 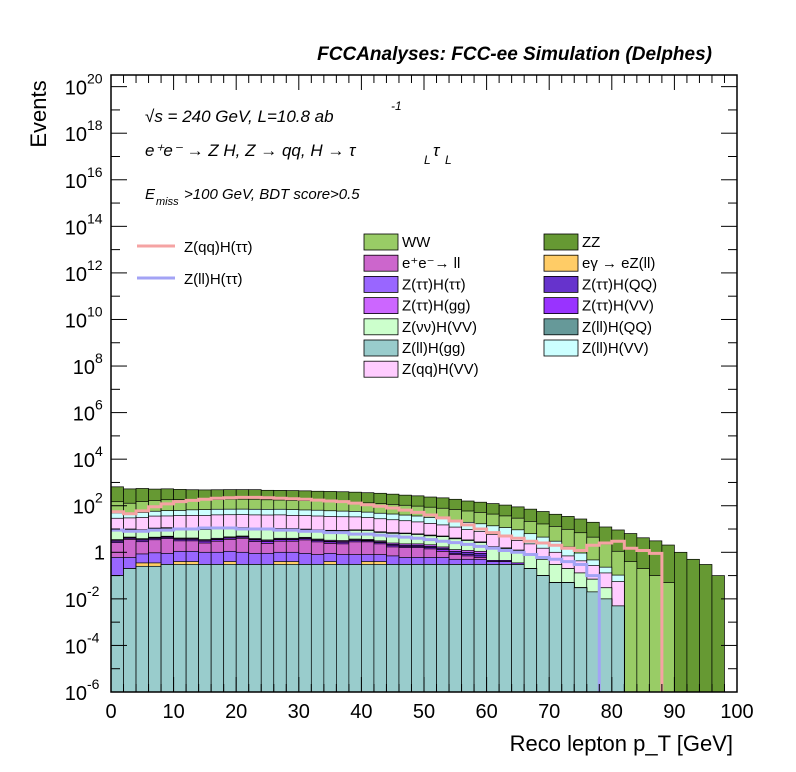 What do you see at coordinates (361, 712) in the screenshot?
I see `x-tick-label: 40` at bounding box center [361, 712].